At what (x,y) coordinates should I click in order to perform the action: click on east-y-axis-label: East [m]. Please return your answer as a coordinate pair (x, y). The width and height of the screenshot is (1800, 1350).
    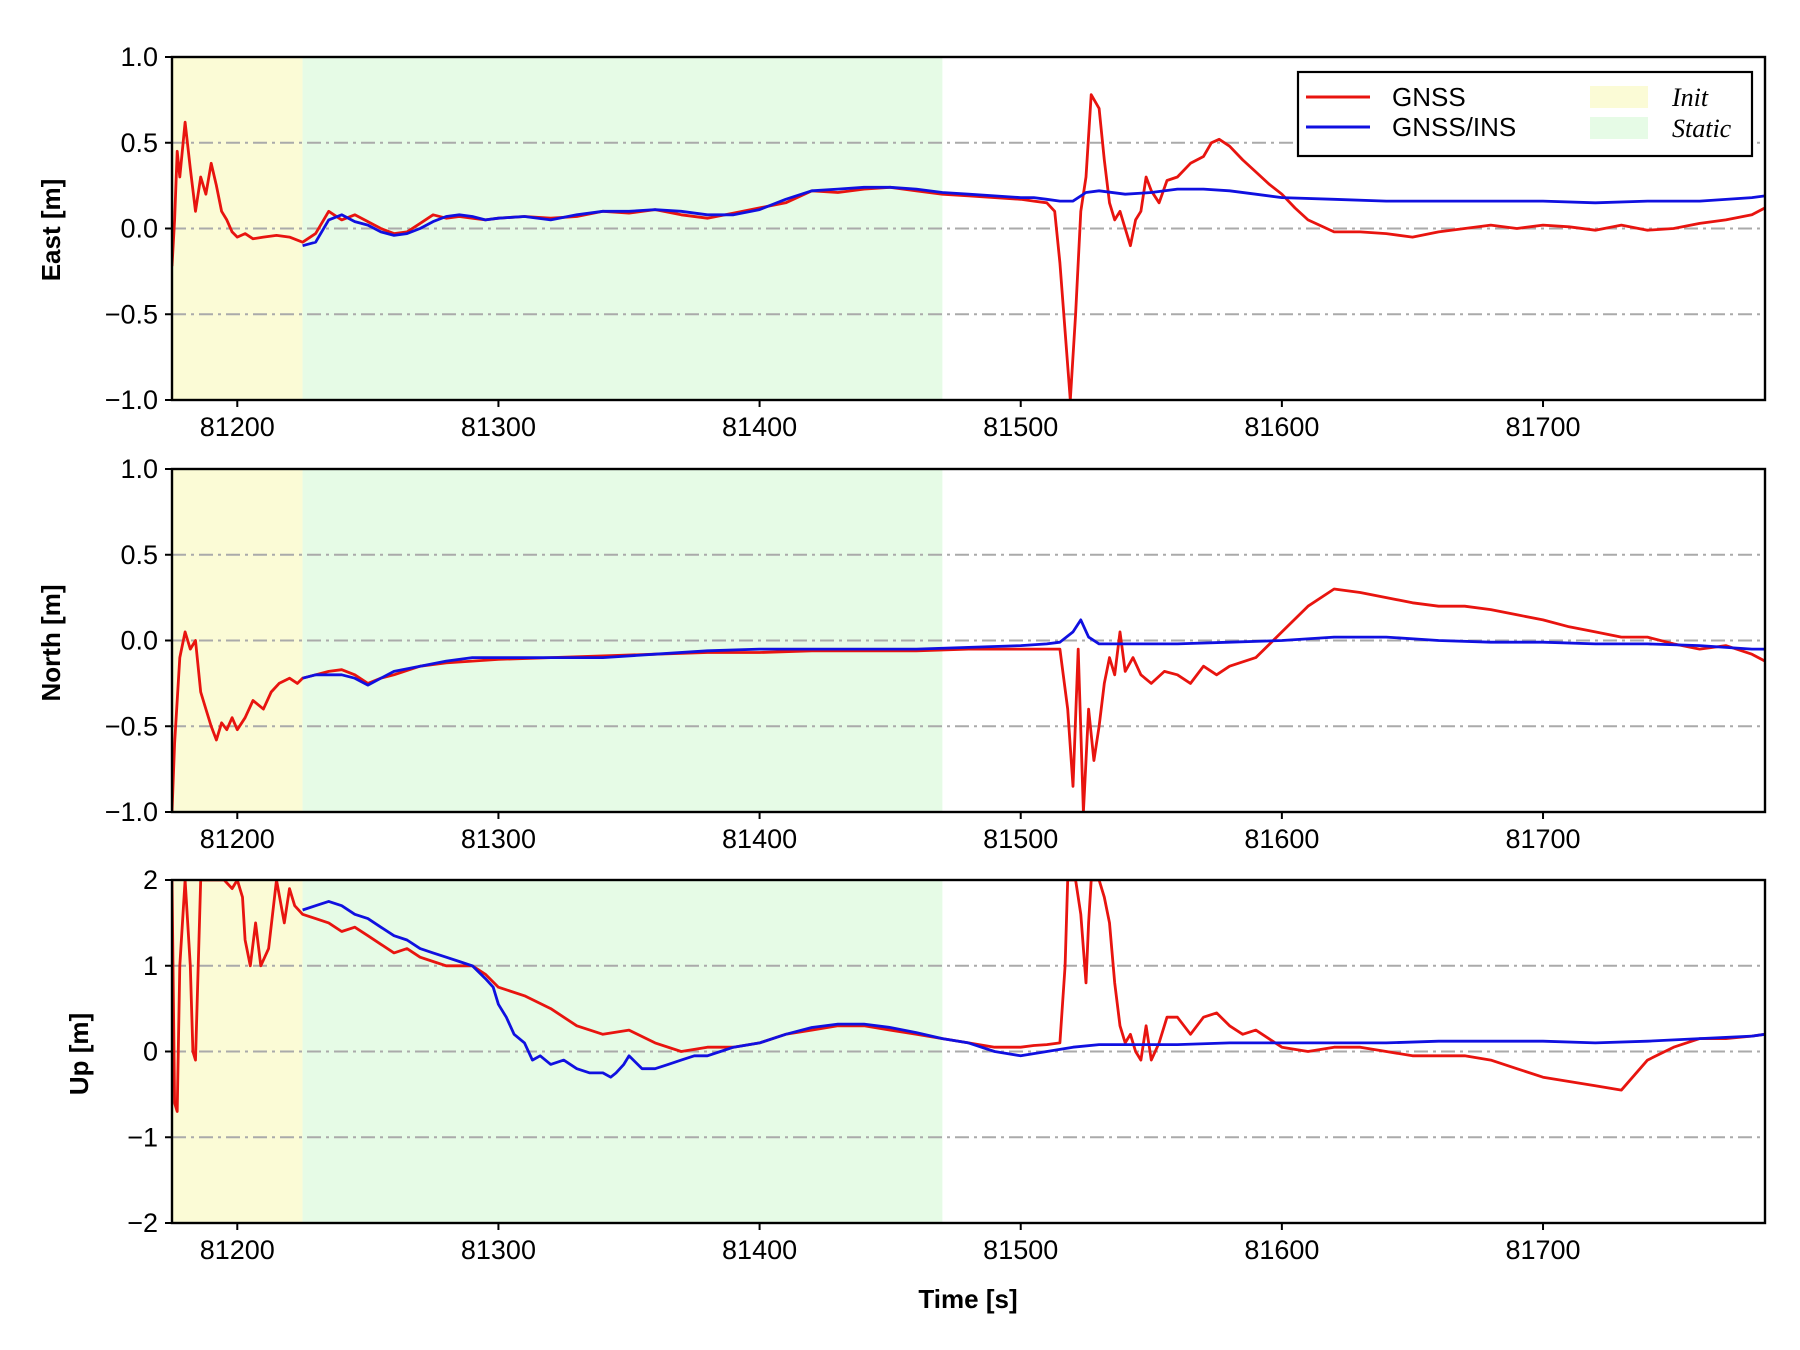
    Looking at the image, I should click on (51, 230).